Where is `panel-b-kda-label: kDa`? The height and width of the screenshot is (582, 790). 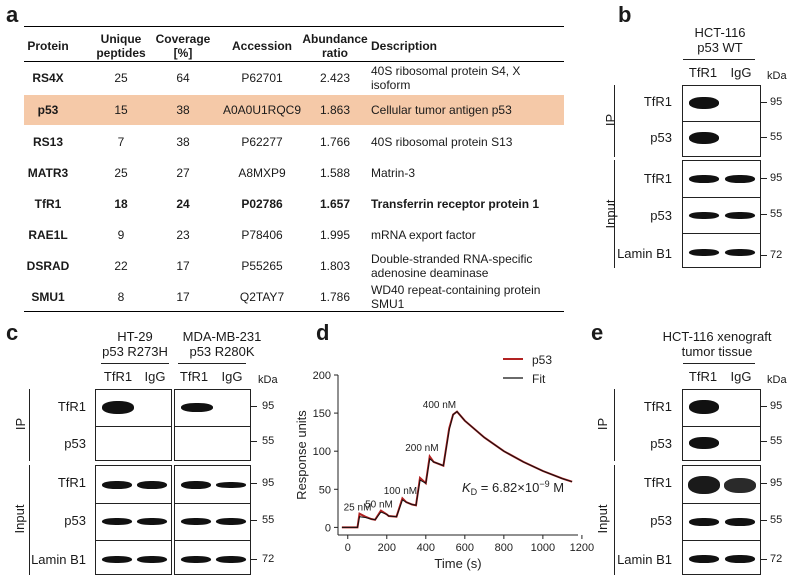
panel-b-kda-label: kDa is located at coordinates (777, 76).